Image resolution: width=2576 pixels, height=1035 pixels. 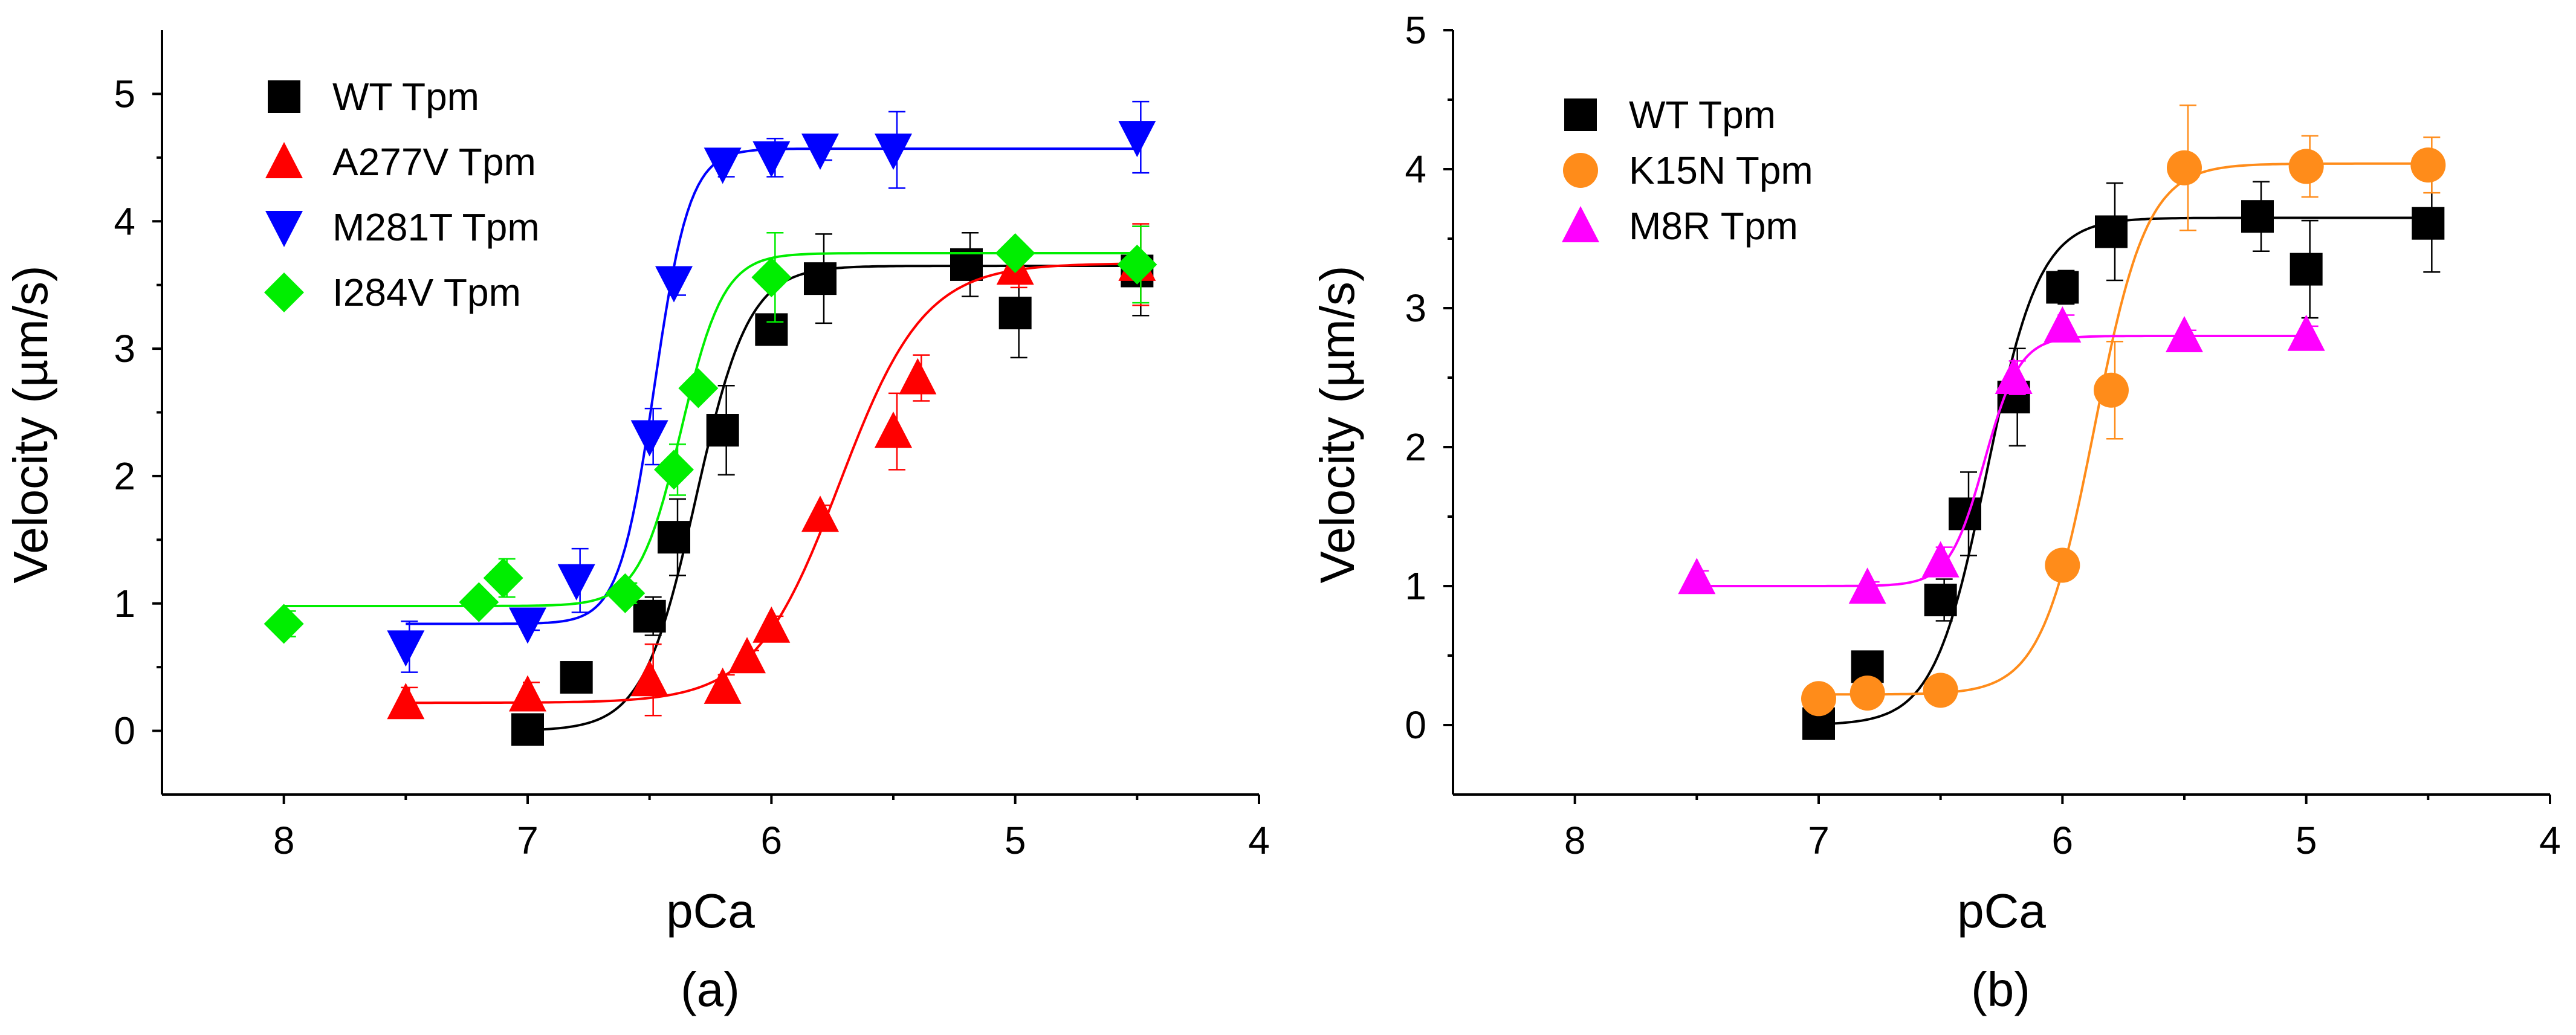 I want to click on x-axis-title: pCa, so click(x=2001, y=911).